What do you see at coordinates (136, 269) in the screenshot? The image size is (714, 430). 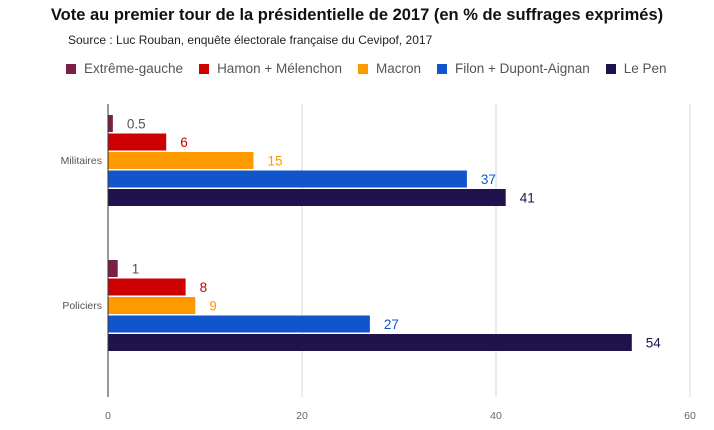 I see `data-label: 1` at bounding box center [136, 269].